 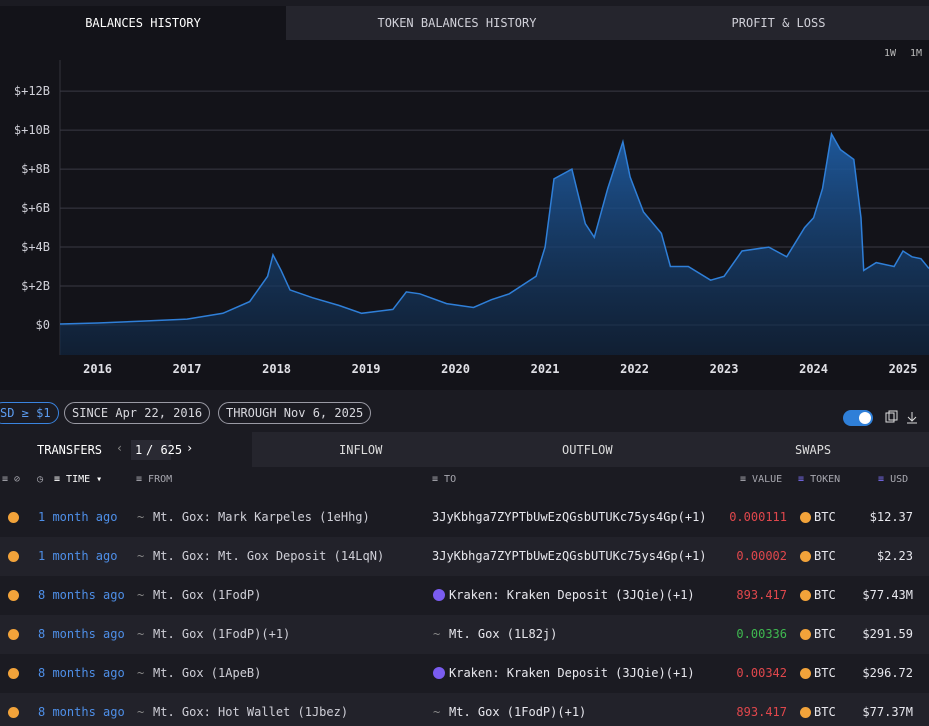 What do you see at coordinates (11, 479) in the screenshot?
I see `filter-icon: ≡ ⊘` at bounding box center [11, 479].